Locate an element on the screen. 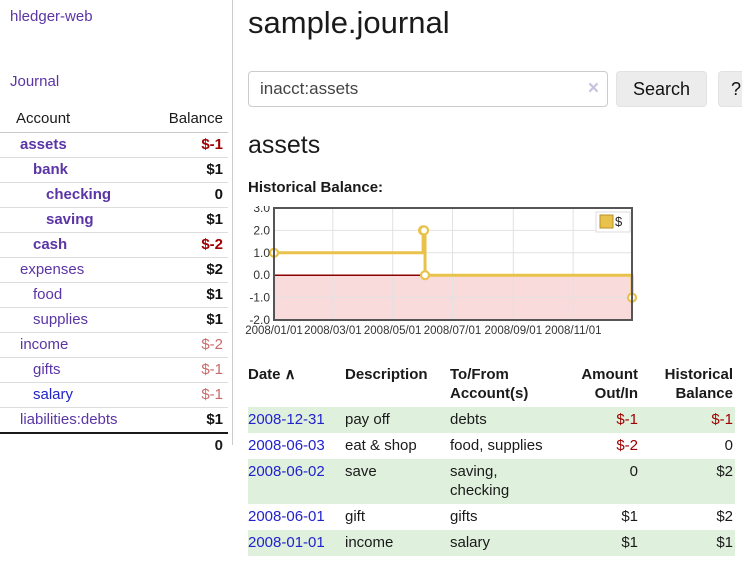 This screenshot has height=582, width=742. account-link: gifts is located at coordinates (47, 369).